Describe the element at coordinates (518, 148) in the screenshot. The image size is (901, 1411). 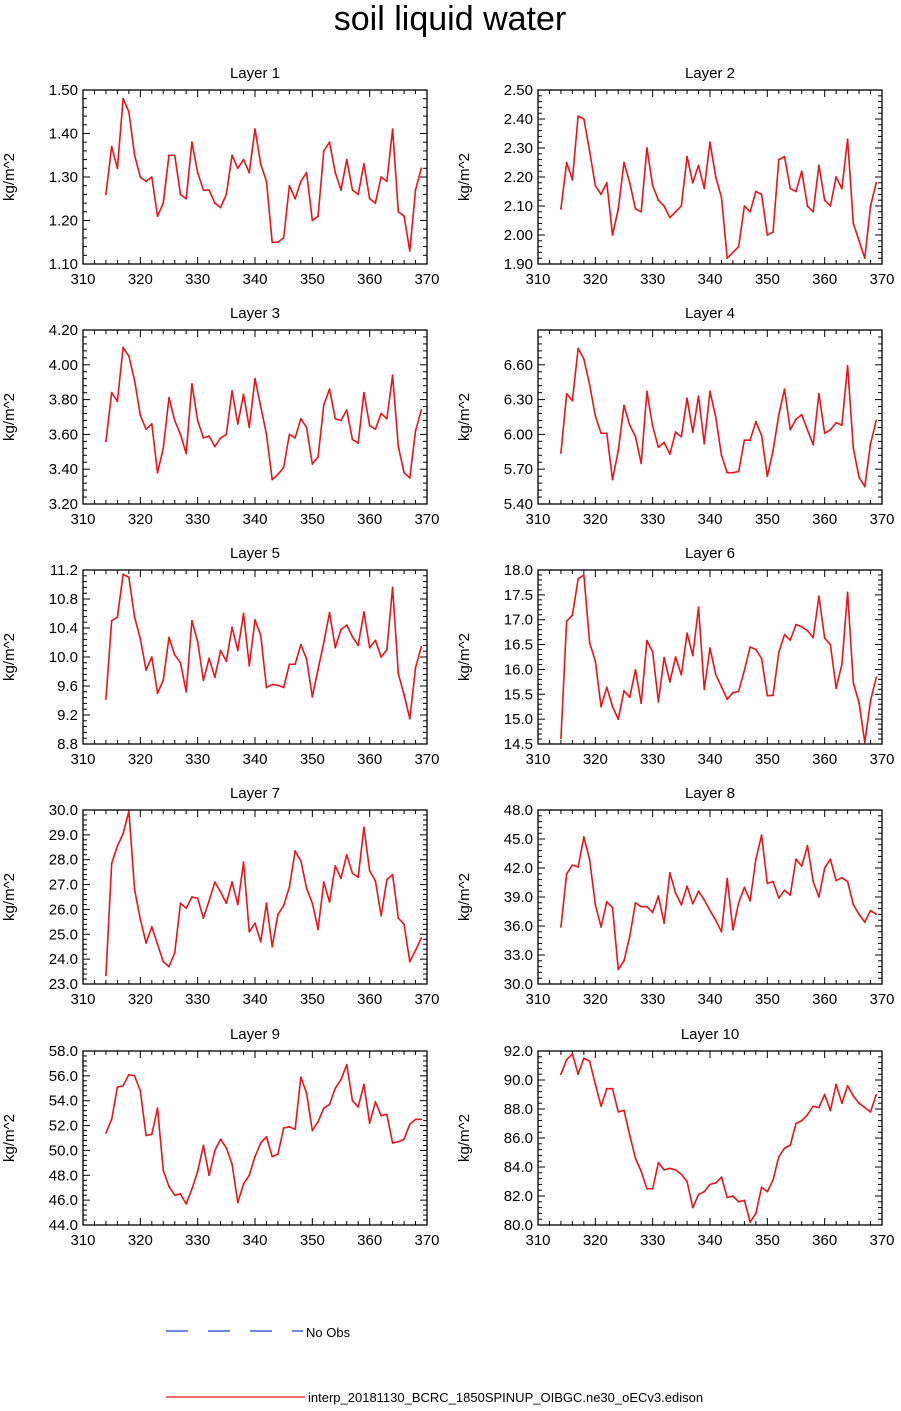
I see `y-tick-label: 2.30` at that location.